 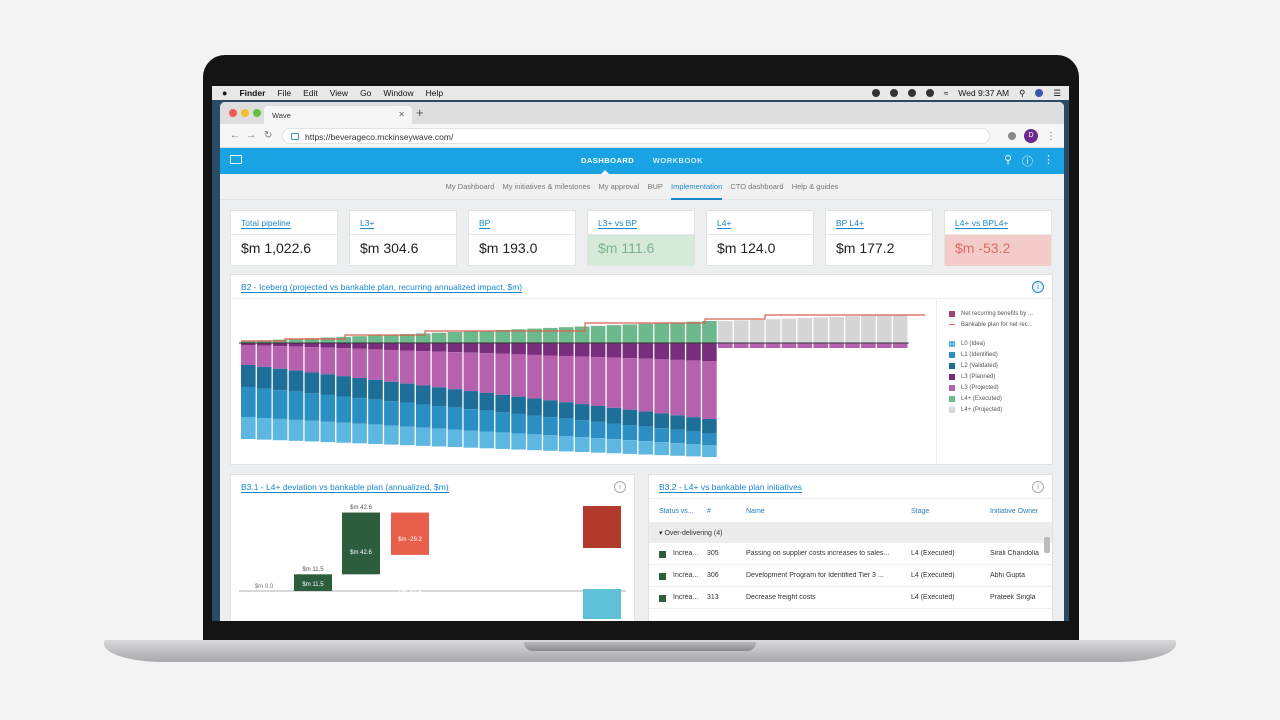 What do you see at coordinates (252, 93) in the screenshot?
I see `menu-finder: Finder` at bounding box center [252, 93].